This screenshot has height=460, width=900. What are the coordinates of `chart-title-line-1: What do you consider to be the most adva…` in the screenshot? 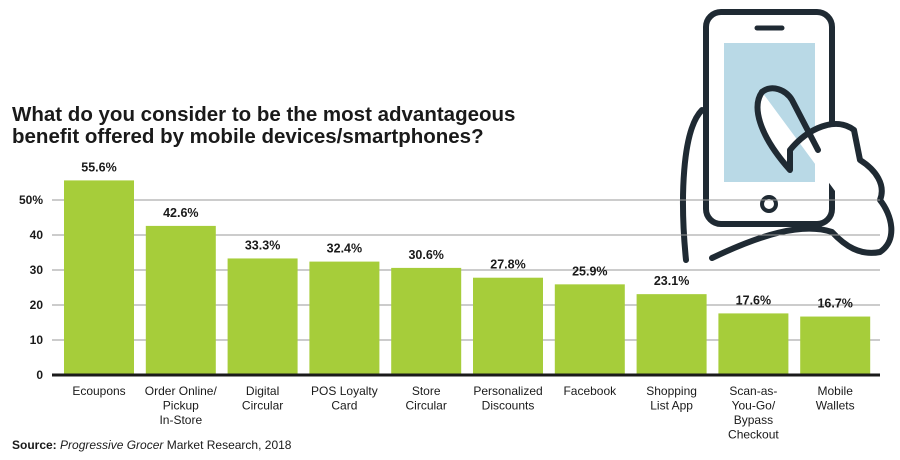 It's located at (263, 114).